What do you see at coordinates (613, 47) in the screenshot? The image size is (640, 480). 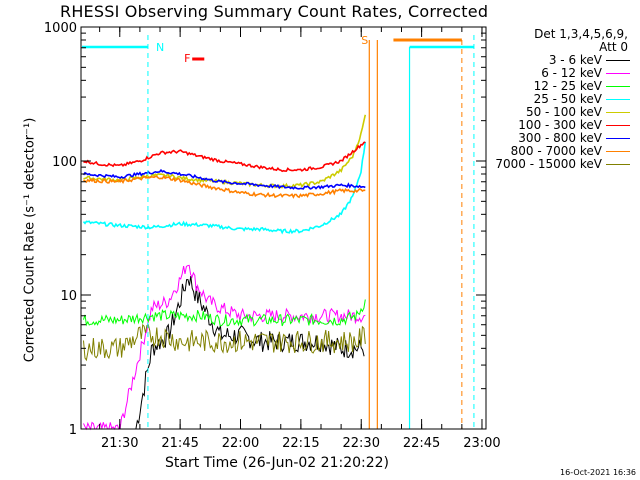 I see `legend-header-2: Att 0` at bounding box center [613, 47].